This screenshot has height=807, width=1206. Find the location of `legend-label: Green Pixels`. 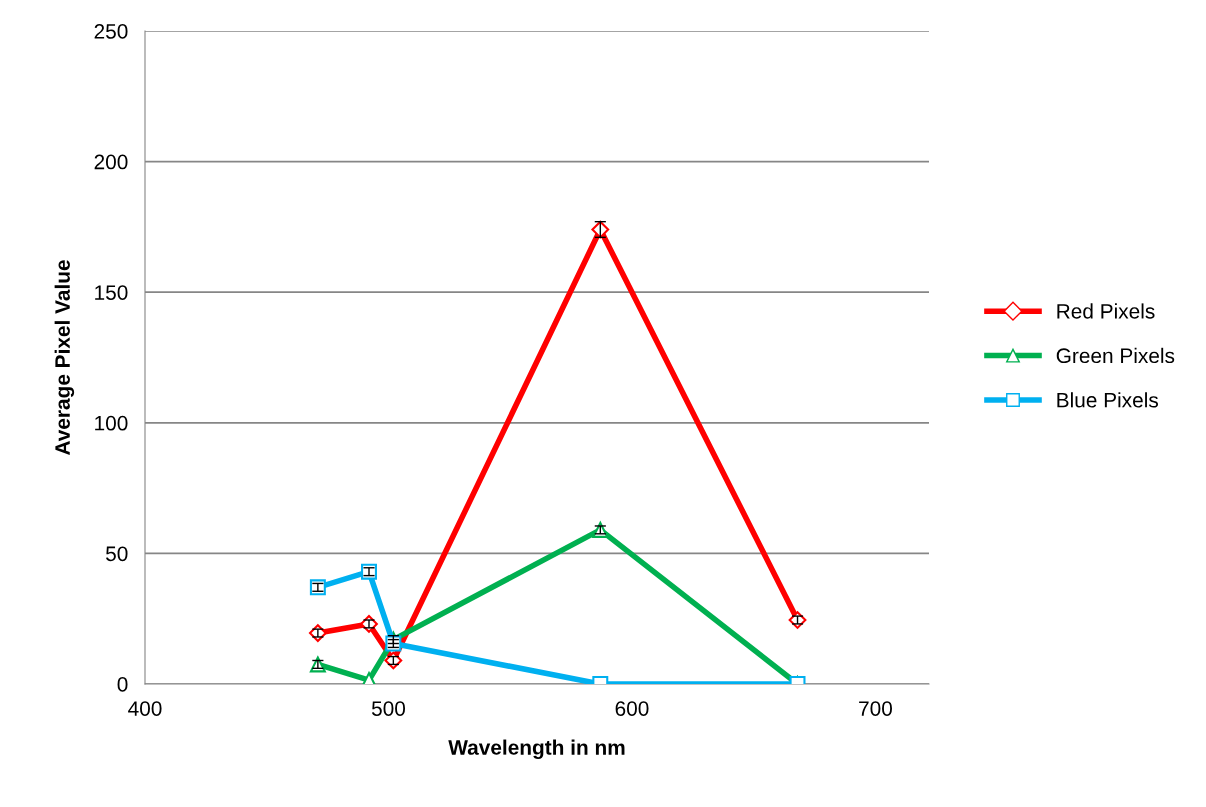

legend-label: Green Pixels is located at coordinates (1115, 355).